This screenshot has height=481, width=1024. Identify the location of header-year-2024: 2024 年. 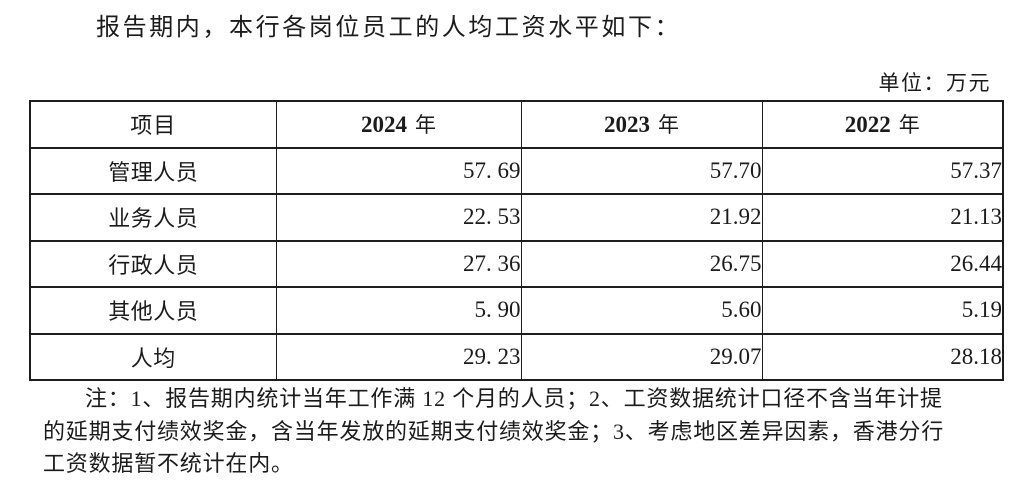
(398, 124).